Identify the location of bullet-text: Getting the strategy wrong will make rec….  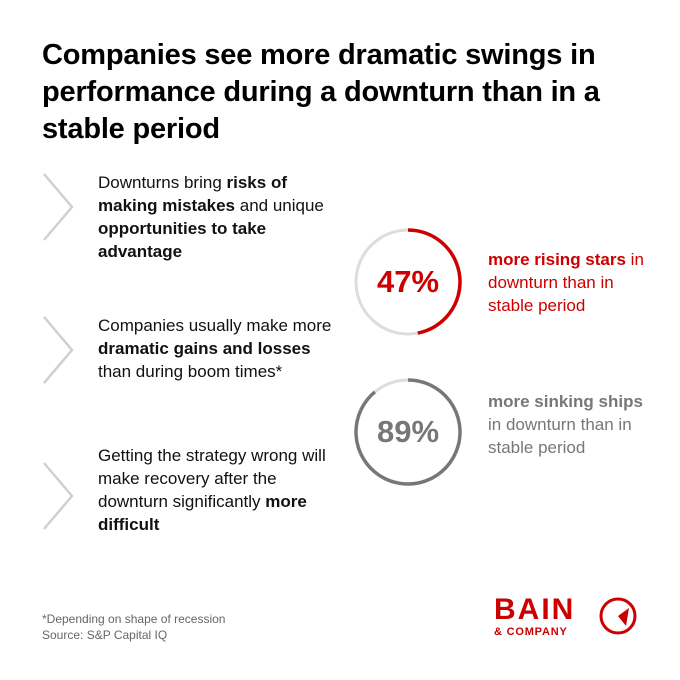
(212, 490).